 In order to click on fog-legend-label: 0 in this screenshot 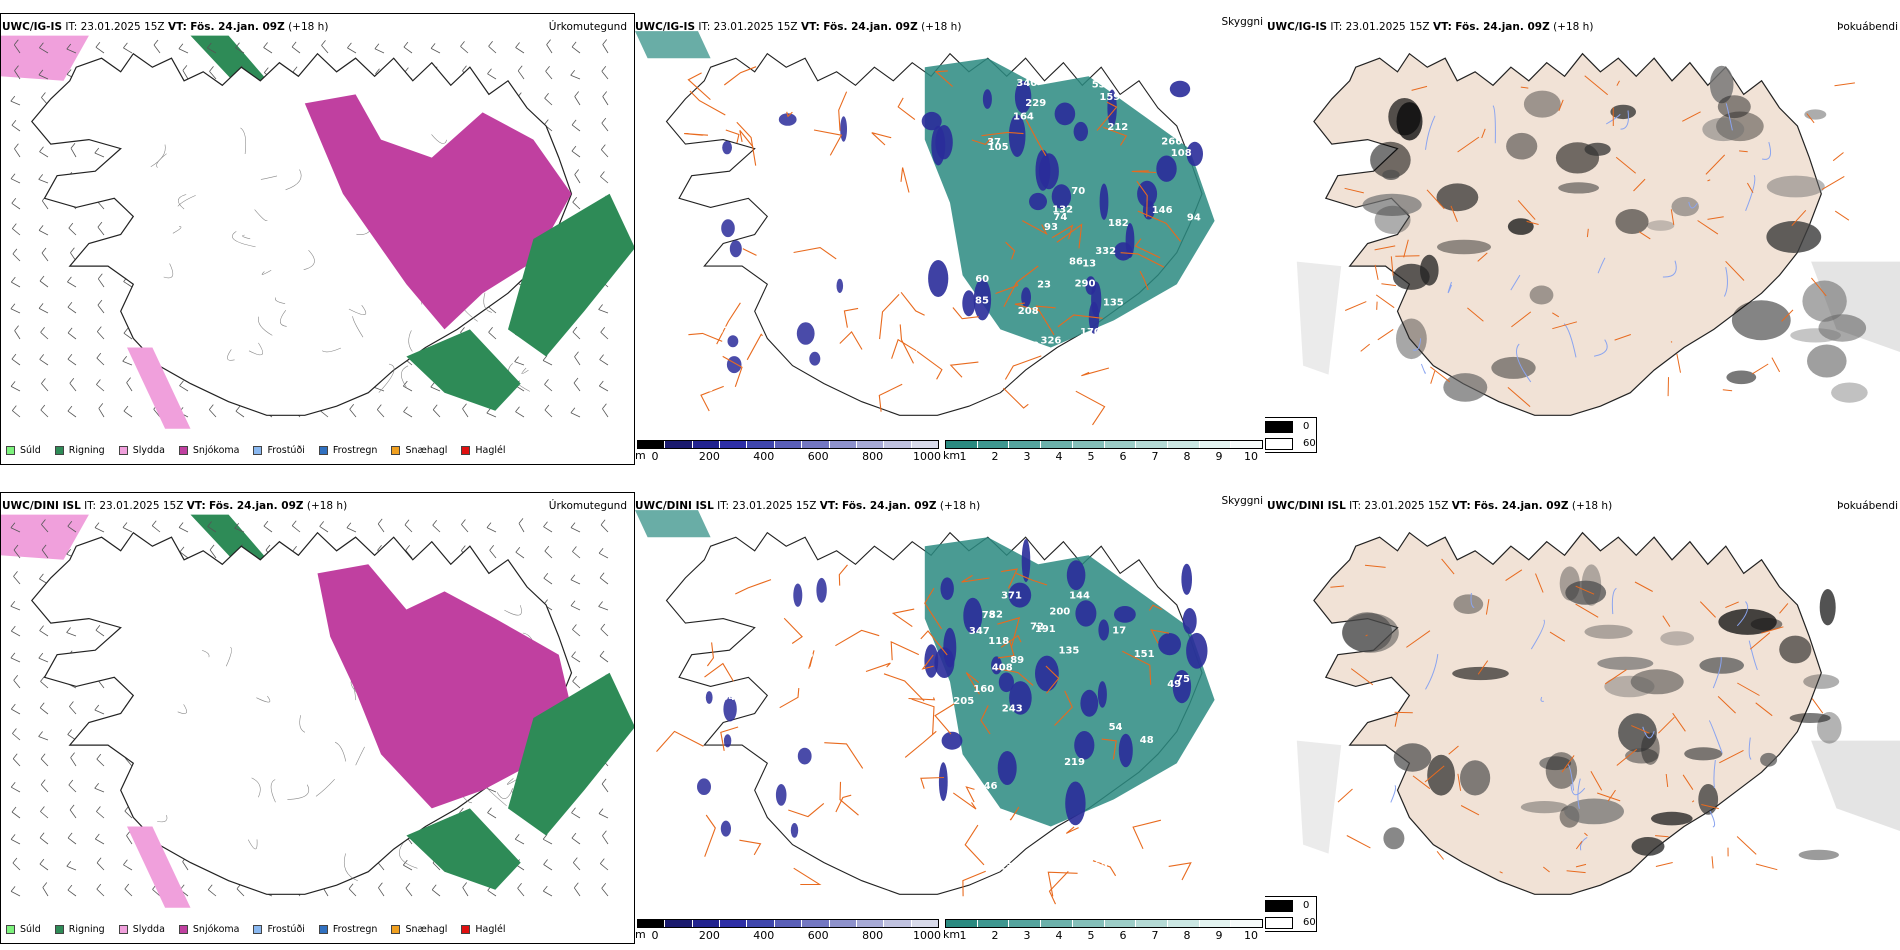, I will do `click(1306, 426)`.